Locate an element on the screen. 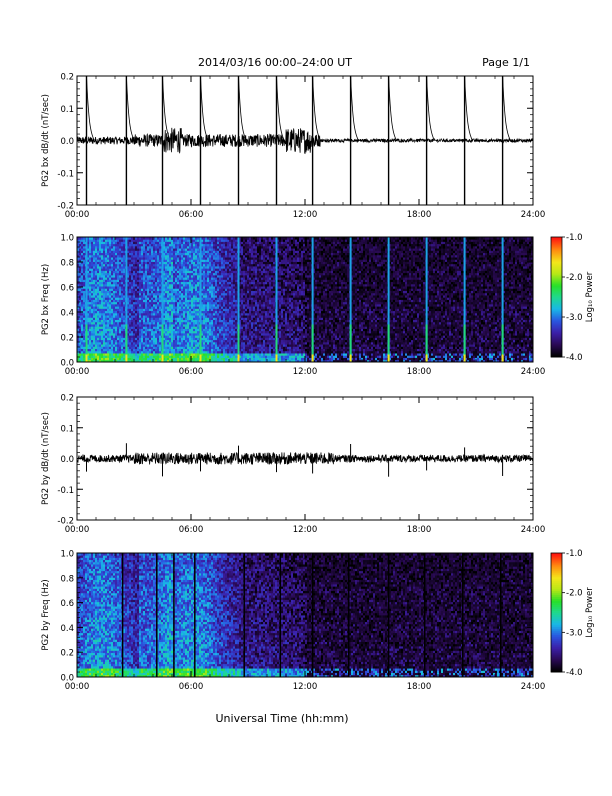 This screenshot has width=612, height=796. y-tick-label: -0.1 is located at coordinates (65, 174).